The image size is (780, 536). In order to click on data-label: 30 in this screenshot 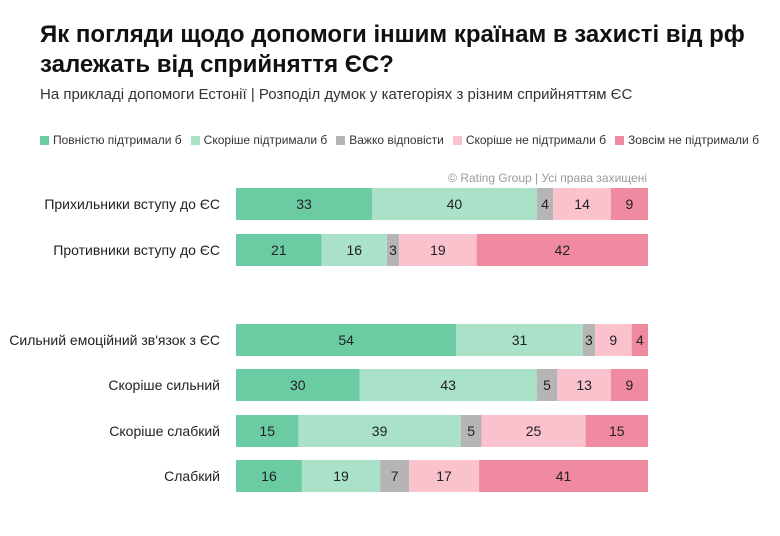, I will do `click(298, 385)`.